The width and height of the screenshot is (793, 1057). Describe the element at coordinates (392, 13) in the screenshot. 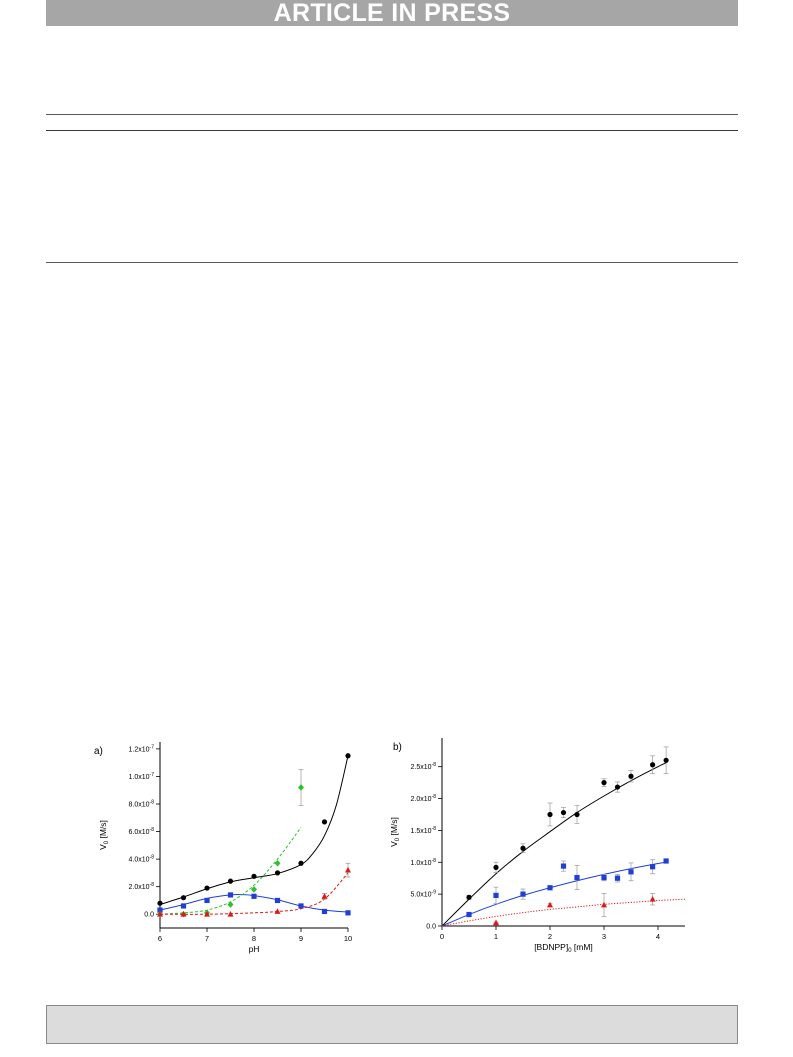

I see `article-in-press-banner: ARTICLE IN PRESS` at that location.